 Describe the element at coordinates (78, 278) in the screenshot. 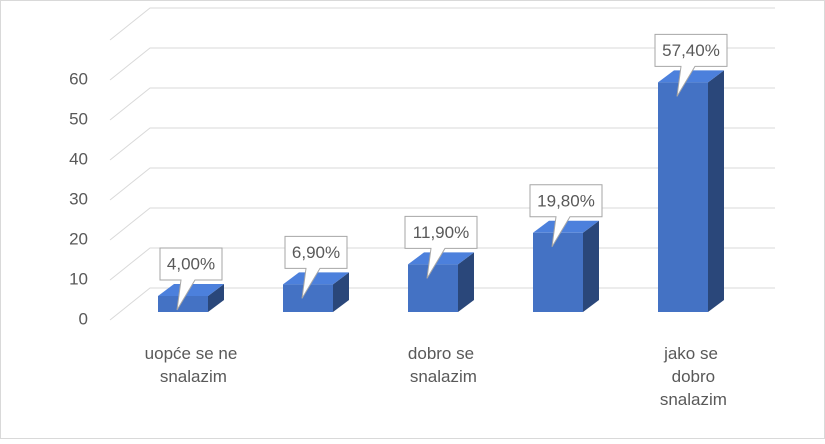

I see `y-tick-label: 10` at that location.